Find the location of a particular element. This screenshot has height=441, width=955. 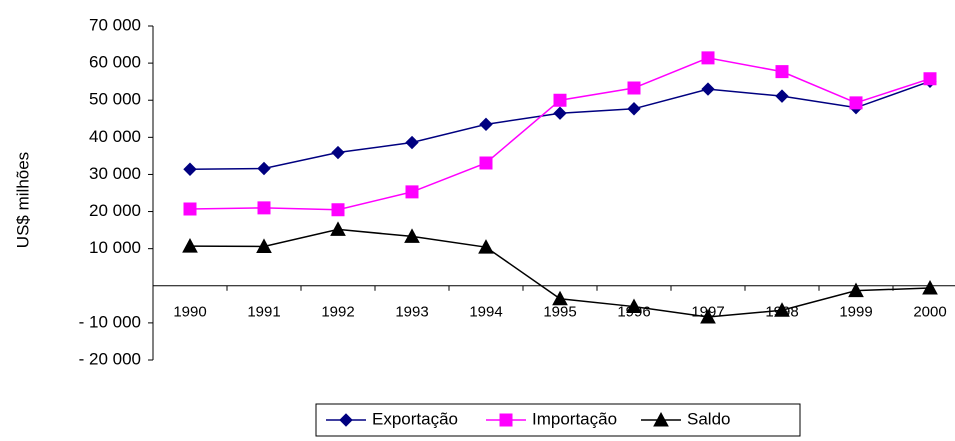

x-tick-label: 1991 is located at coordinates (263, 312).